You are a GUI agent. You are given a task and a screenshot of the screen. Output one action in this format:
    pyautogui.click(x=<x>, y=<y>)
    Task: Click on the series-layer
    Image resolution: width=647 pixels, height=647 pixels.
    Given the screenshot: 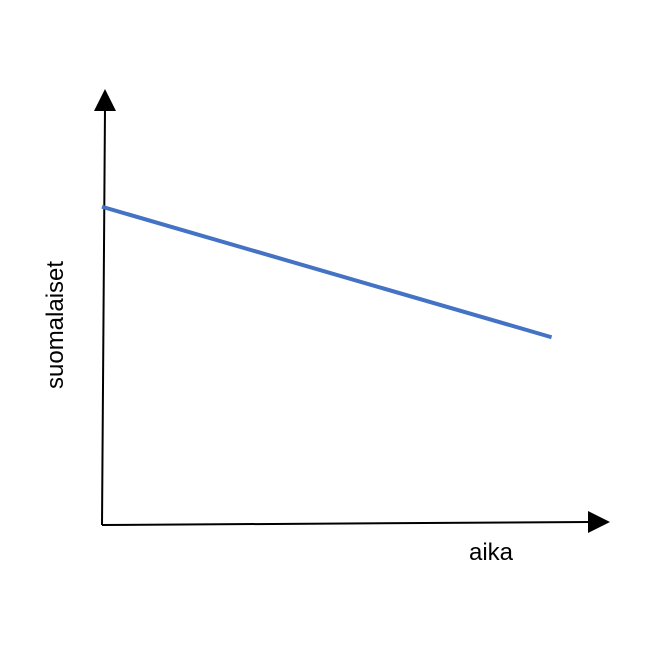 What is the action you would take?
    pyautogui.click(x=327, y=272)
    